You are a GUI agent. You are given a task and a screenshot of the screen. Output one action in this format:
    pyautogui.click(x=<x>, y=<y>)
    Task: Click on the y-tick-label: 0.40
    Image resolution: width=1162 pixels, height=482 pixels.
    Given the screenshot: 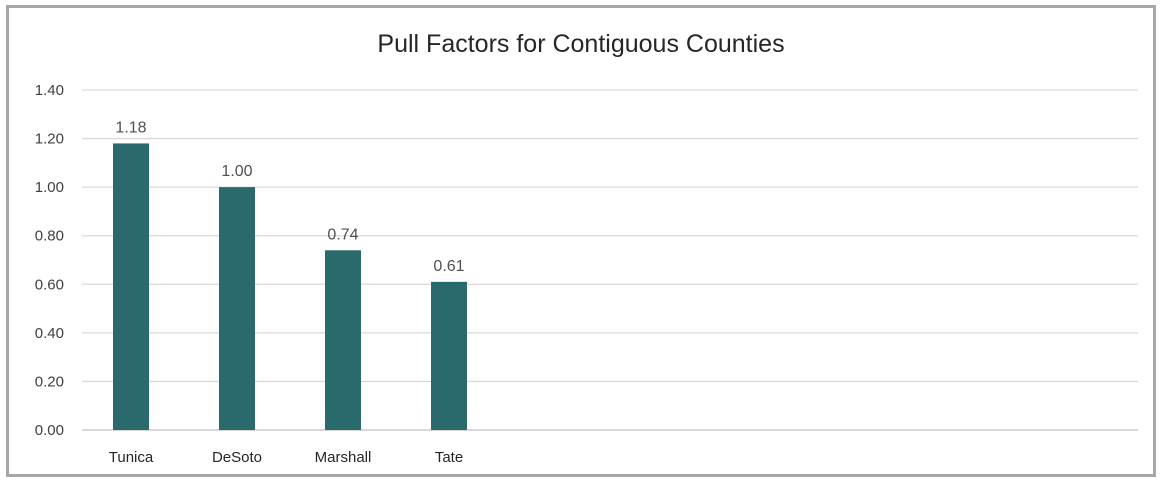 What is the action you would take?
    pyautogui.click(x=49, y=333)
    